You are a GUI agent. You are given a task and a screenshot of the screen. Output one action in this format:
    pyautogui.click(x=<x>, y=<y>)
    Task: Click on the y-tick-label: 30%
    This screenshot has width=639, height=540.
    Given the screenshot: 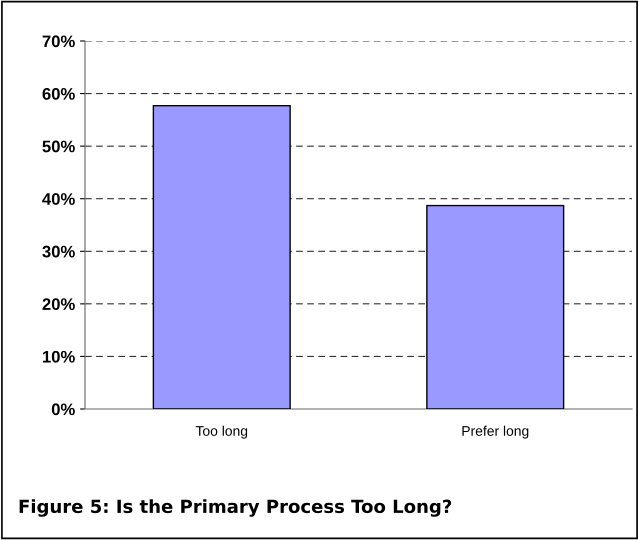 What is the action you would take?
    pyautogui.click(x=58, y=252)
    